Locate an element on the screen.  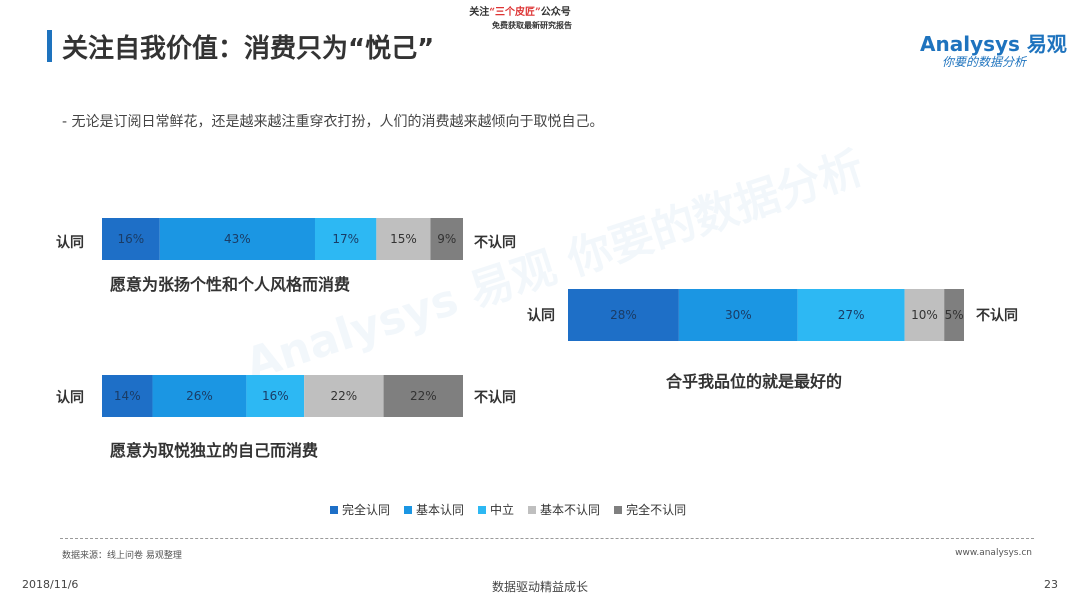
bar-value-label: 28% is located at coordinates (623, 315).